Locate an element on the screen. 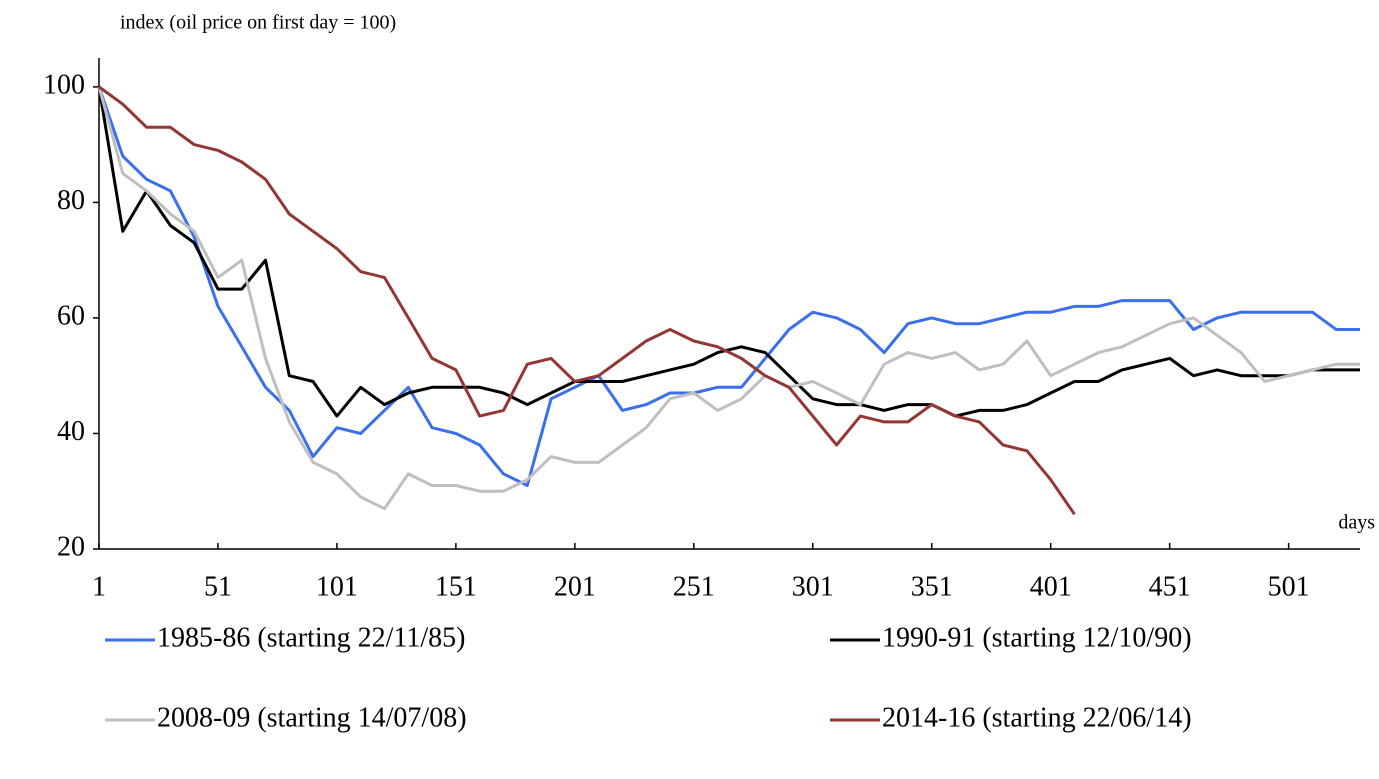  x-tick-label: 1 is located at coordinates (99, 586).